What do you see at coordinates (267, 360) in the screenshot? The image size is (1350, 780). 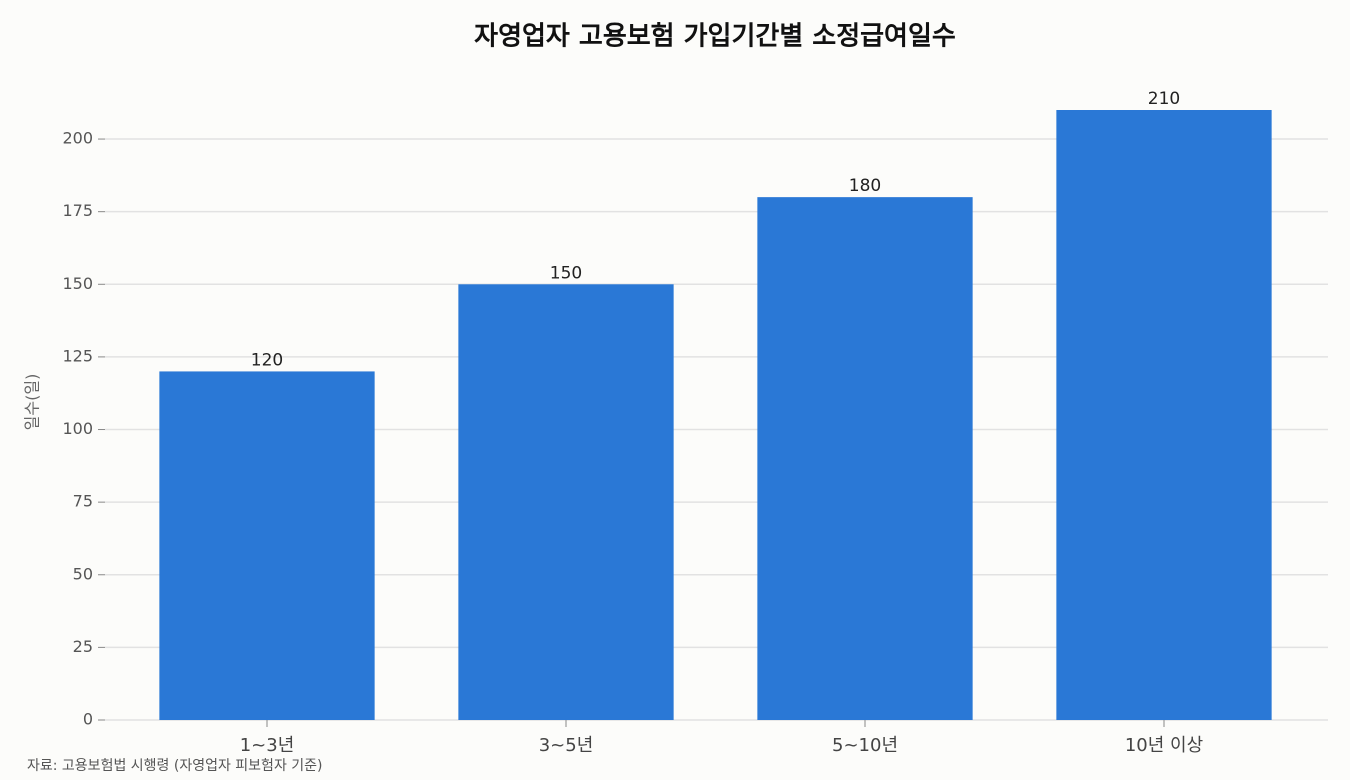 I see `value-label: 120` at bounding box center [267, 360].